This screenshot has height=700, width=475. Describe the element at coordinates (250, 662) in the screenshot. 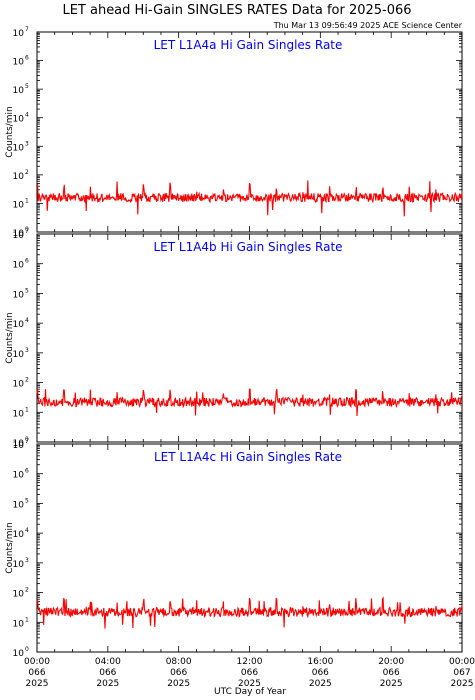

I see `x-tick-label: 12:00` at that location.